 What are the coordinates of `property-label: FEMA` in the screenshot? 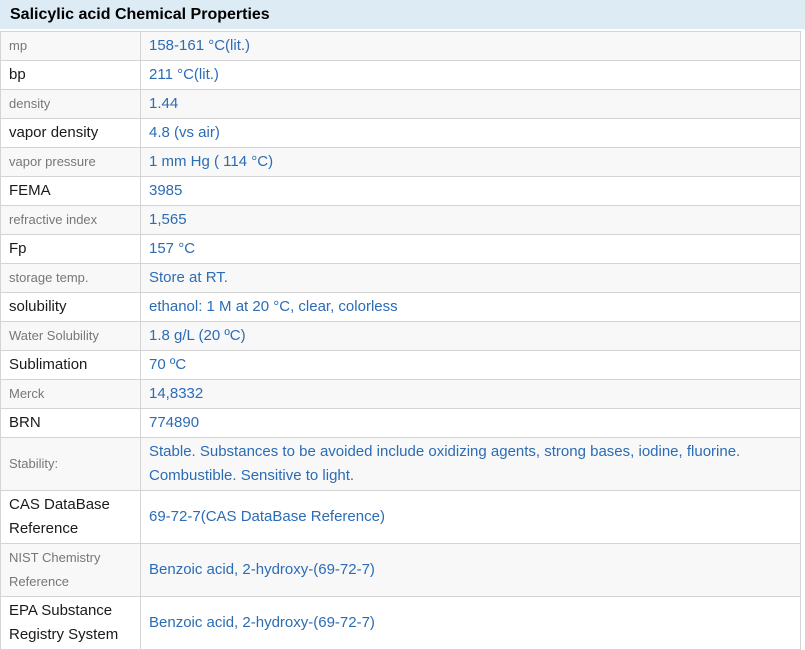 It's located at (70, 191).